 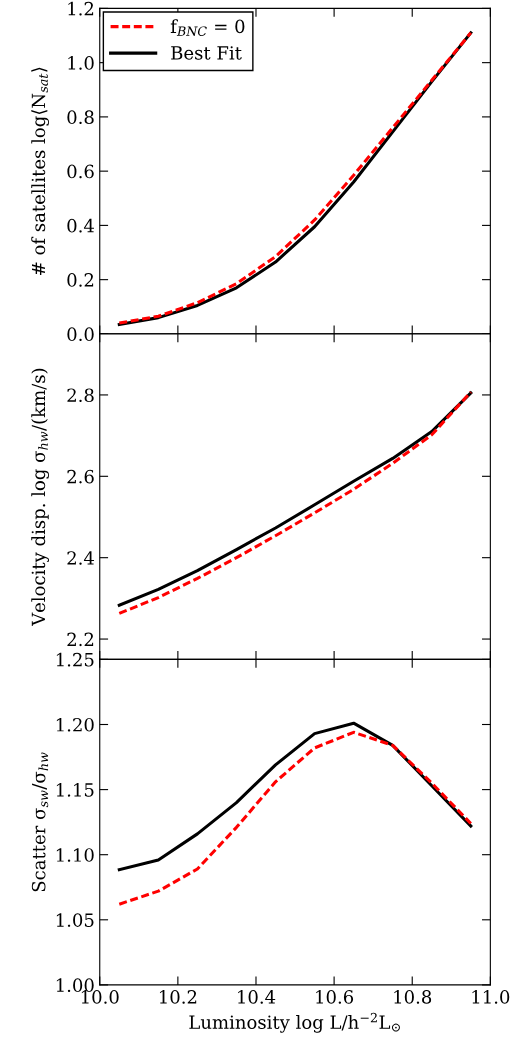 What do you see at coordinates (75, 985) in the screenshot?
I see `y-tick-label: 1.00` at bounding box center [75, 985].